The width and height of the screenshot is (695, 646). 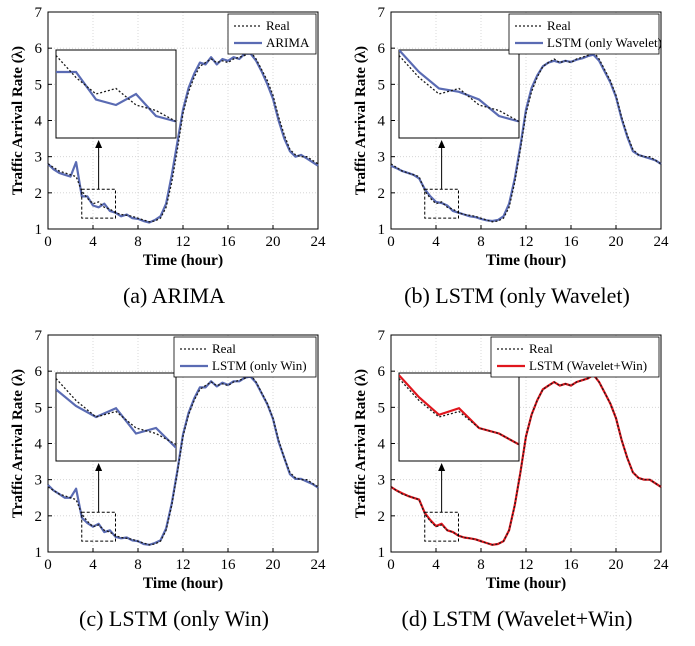 I want to click on inset-line-model, so click(x=116, y=96).